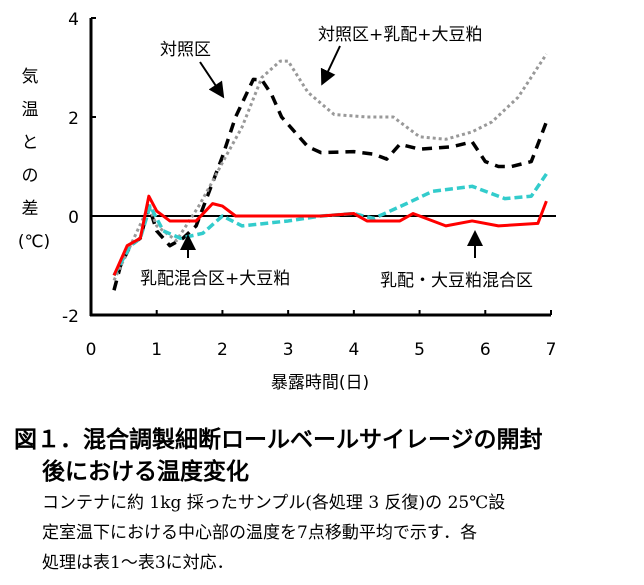 The width and height of the screenshot is (644, 585). What do you see at coordinates (400, 35) in the screenshot?
I see `annotation-label: 対照区+乳配+大豆粕` at bounding box center [400, 35].